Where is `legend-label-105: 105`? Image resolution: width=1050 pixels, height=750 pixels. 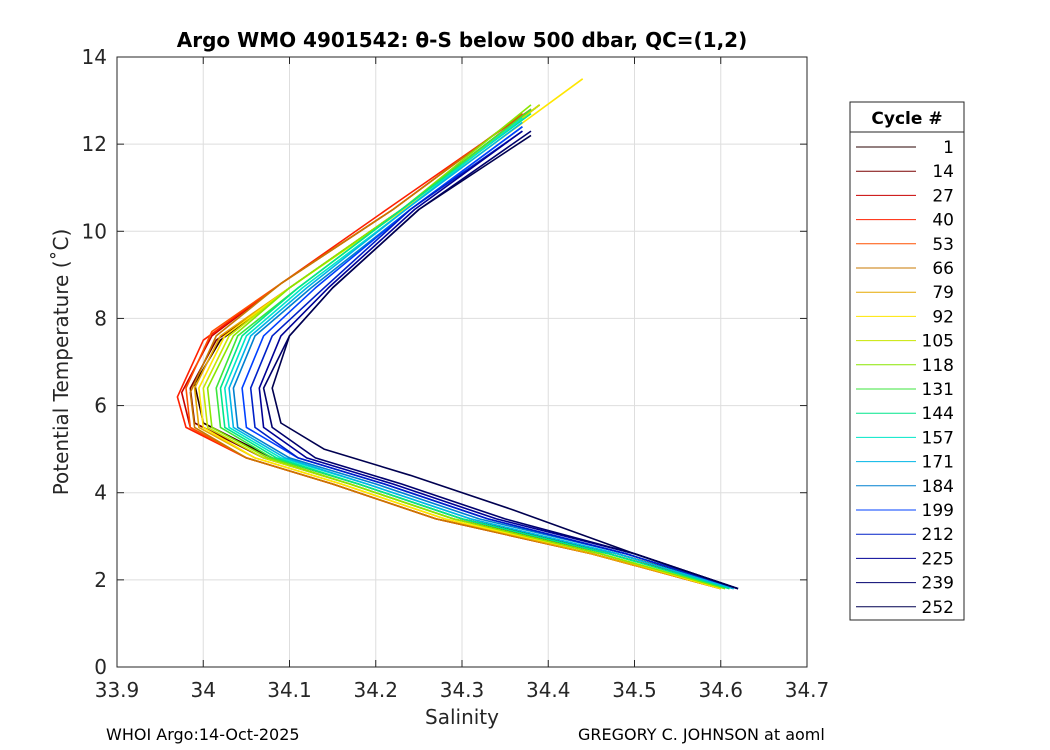 legend-label-105: 105 is located at coordinates (938, 342).